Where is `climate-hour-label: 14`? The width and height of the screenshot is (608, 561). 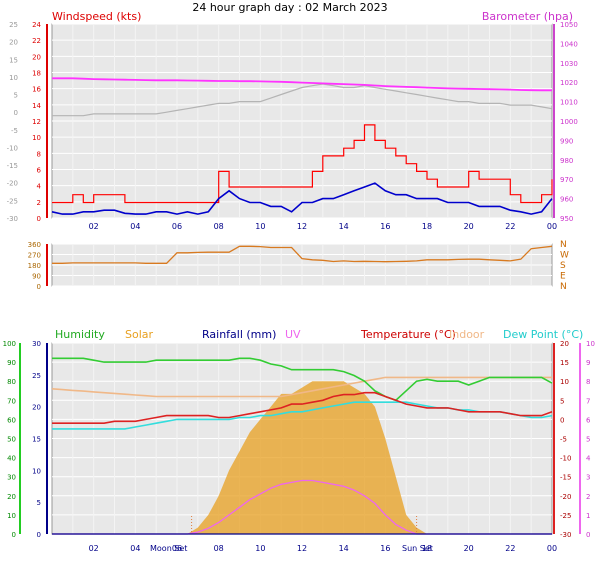
climate-hour-label: 14 is located at coordinates (344, 548).